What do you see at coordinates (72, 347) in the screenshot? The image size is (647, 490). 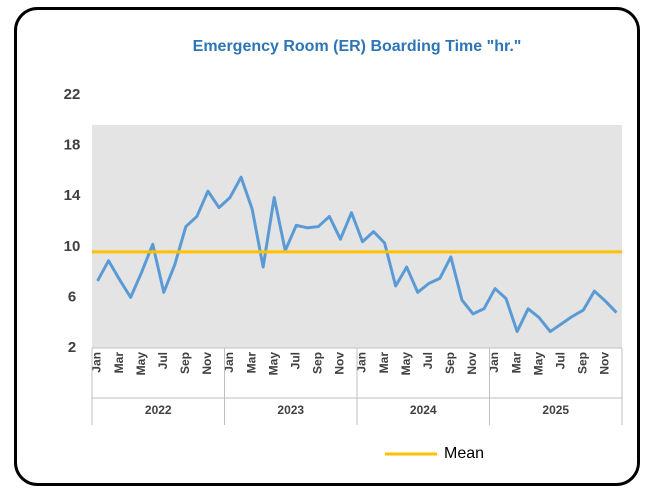 I see `y-tick-label: 2` at bounding box center [72, 347].